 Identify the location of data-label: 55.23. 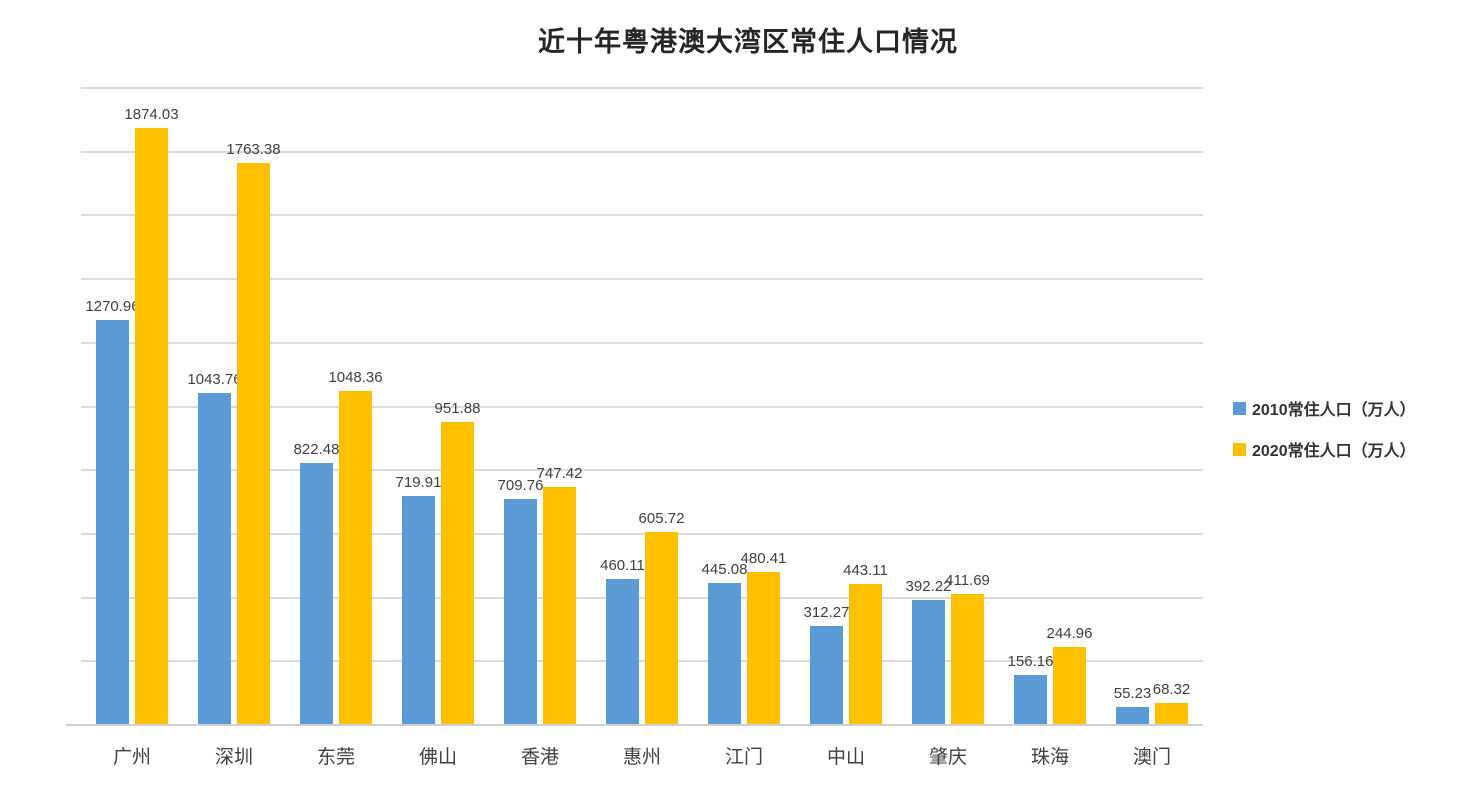
(1132, 694).